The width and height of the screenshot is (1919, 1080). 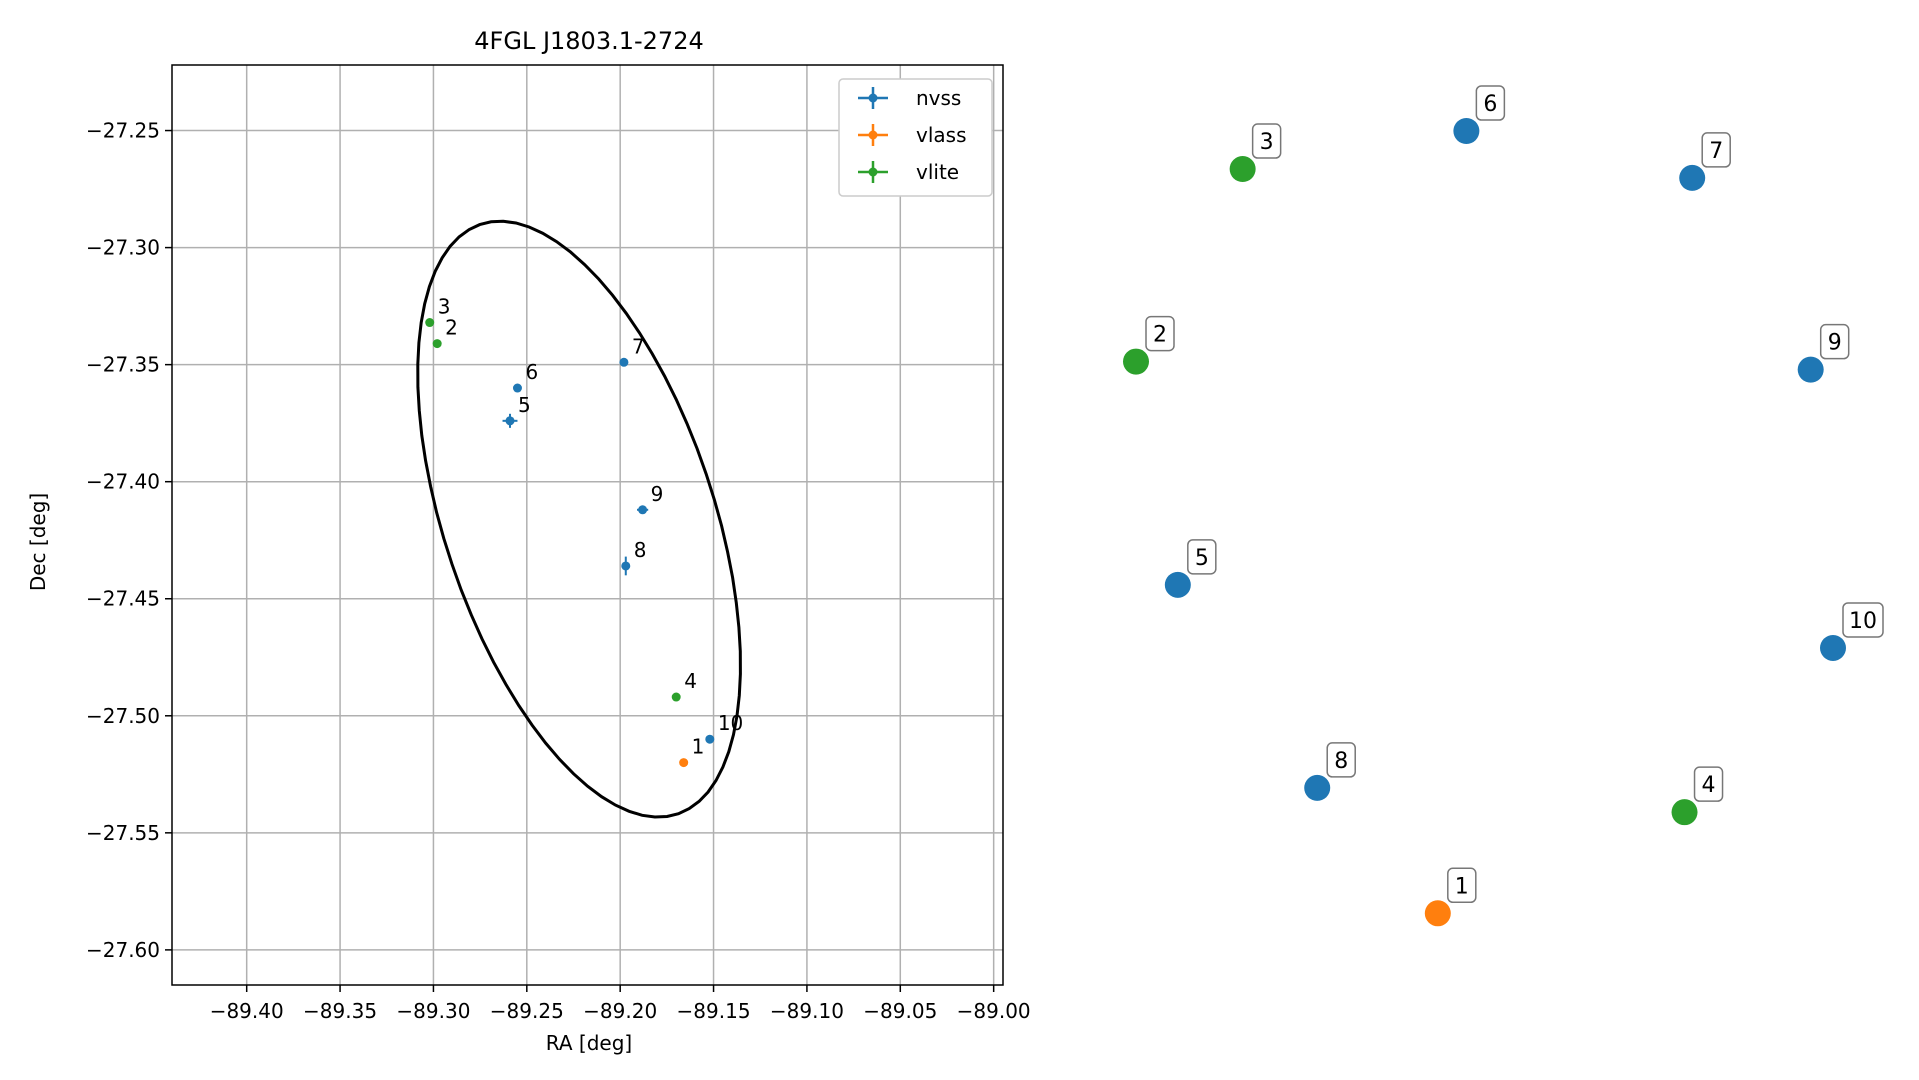 I want to click on graph-node-1-label-box, so click(x=1462, y=885).